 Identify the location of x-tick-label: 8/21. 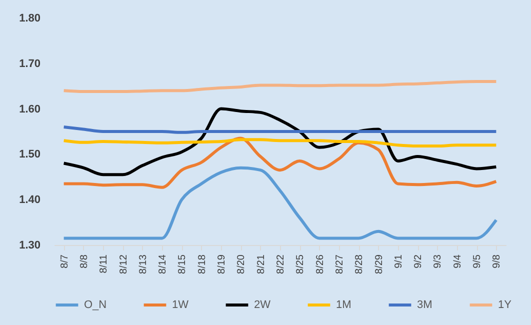
(261, 264).